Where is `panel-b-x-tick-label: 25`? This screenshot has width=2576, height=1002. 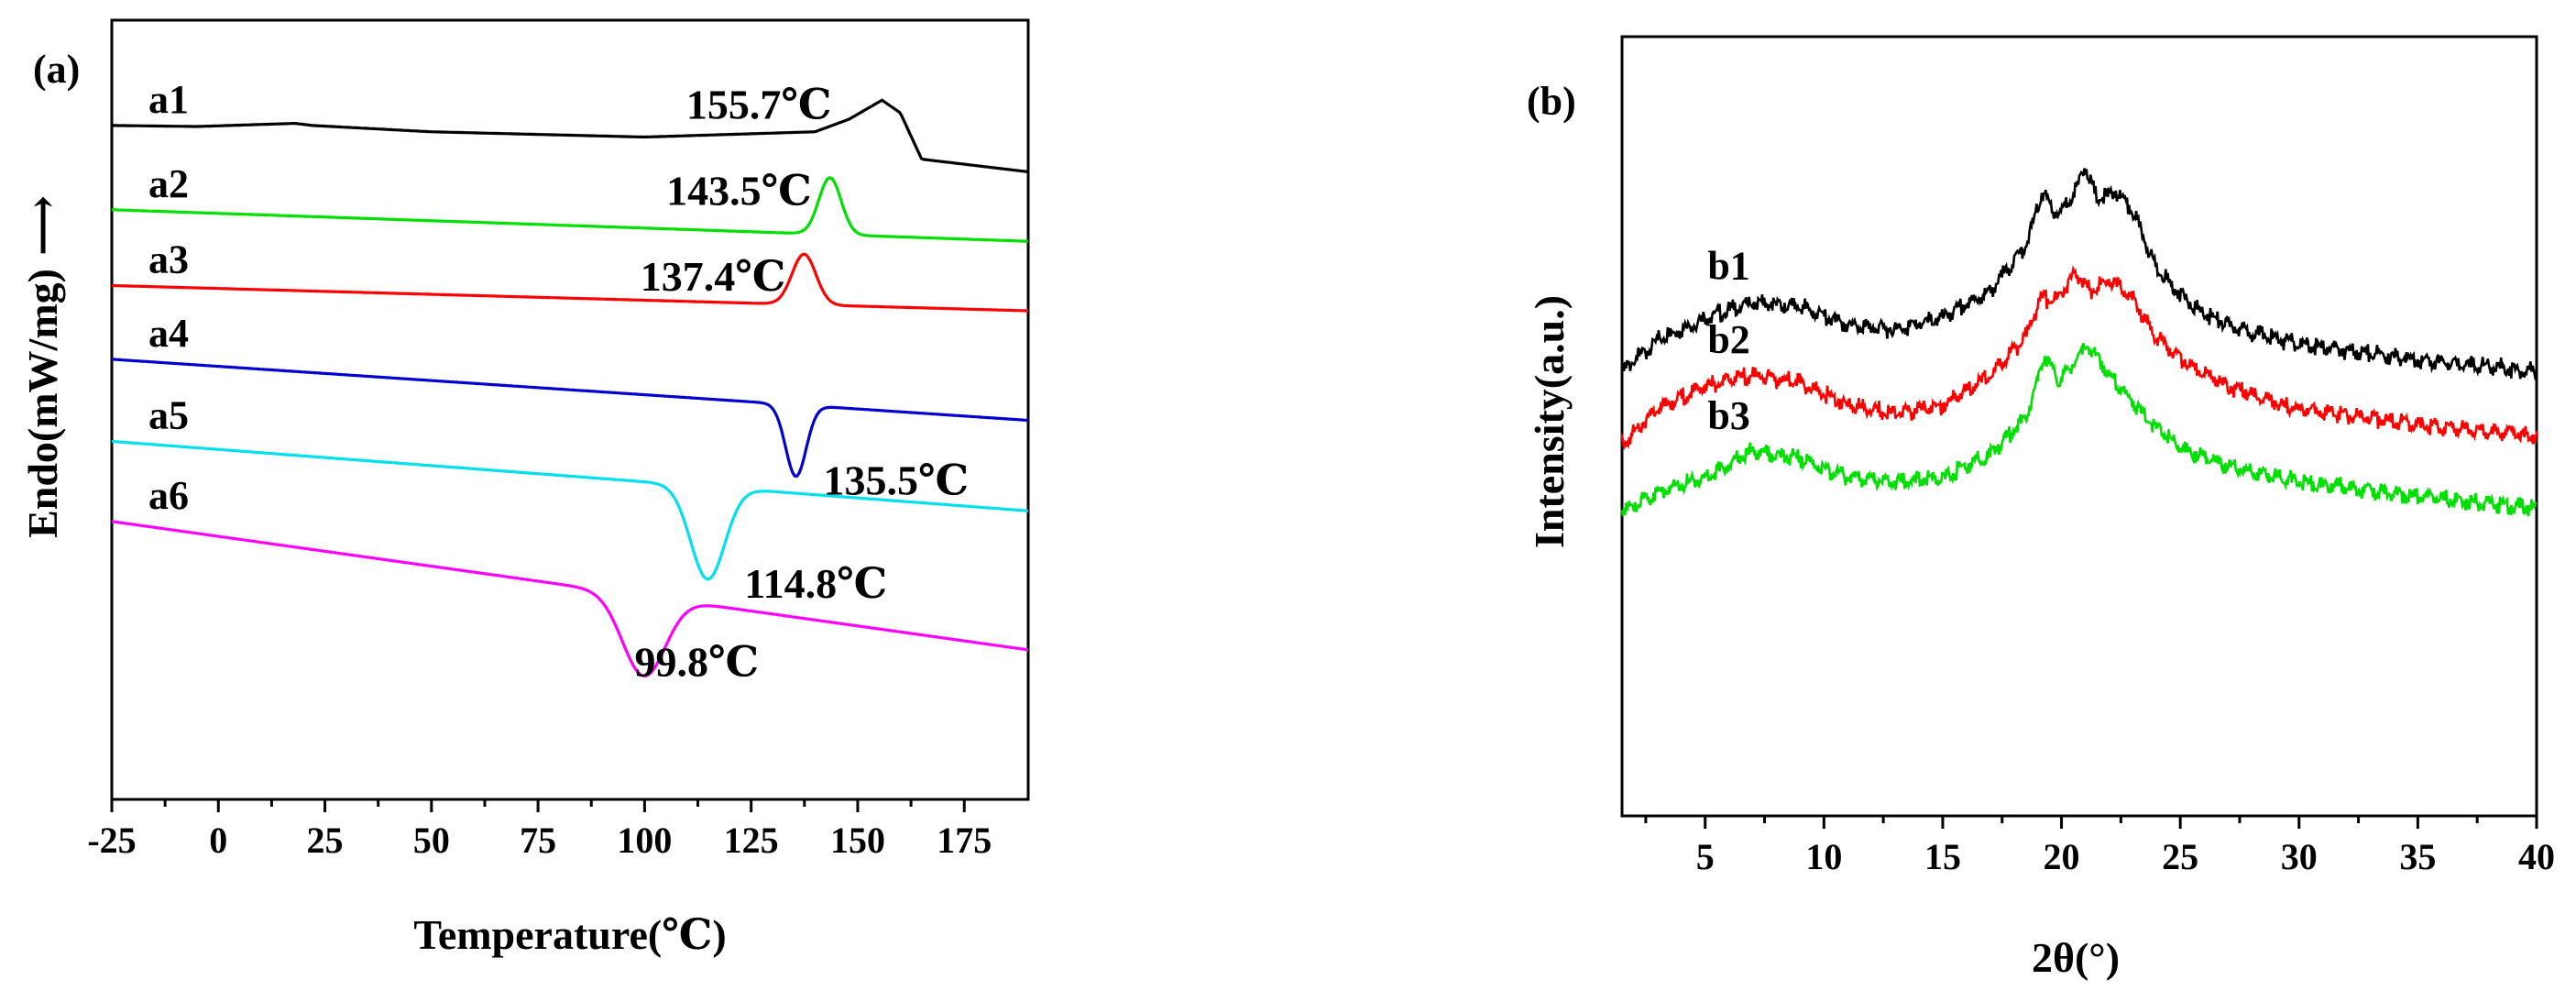 panel-b-x-tick-label: 25 is located at coordinates (2180, 857).